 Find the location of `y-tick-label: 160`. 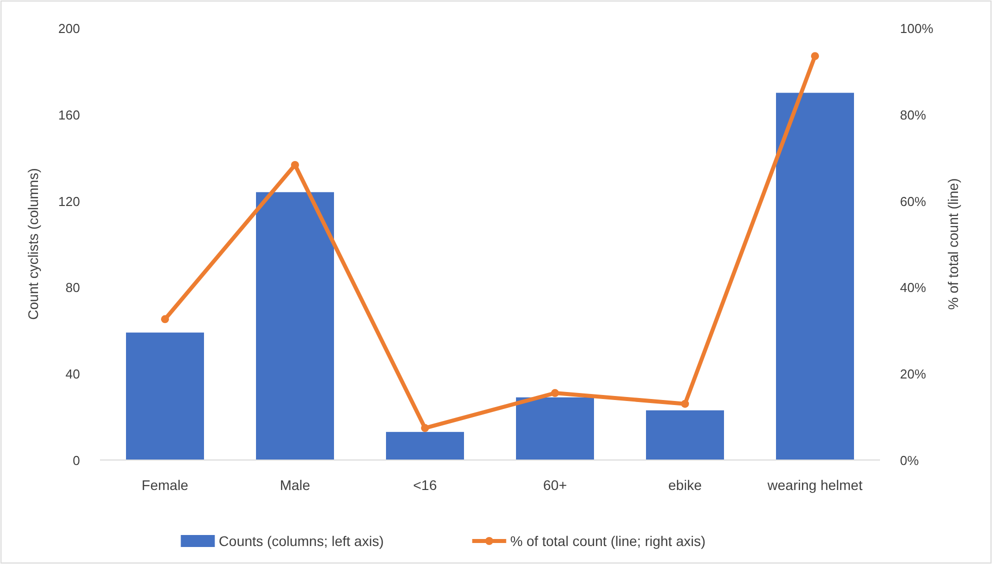

y-tick-label: 160 is located at coordinates (69, 114).